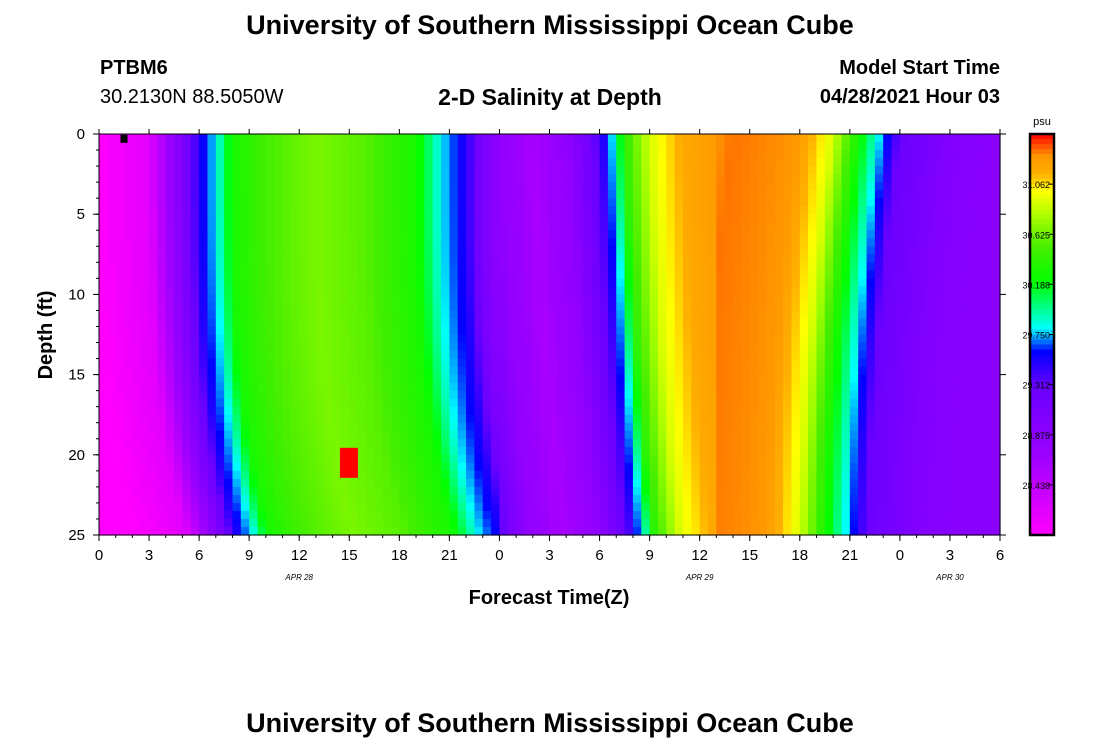  Describe the element at coordinates (909, 97) in the screenshot. I see `model-start-time: 04/28/2021 Hour 03` at that location.